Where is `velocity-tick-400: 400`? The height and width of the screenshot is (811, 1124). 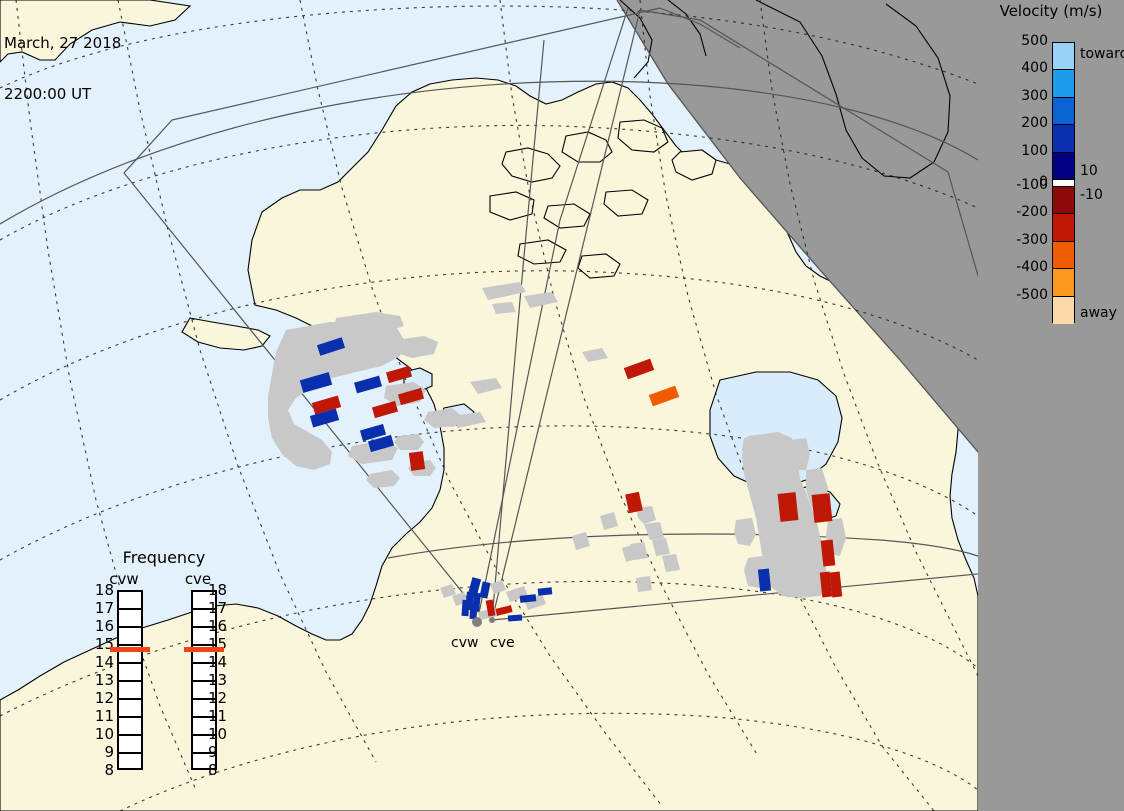 velocity-tick-400: 400 is located at coordinates (1034, 68).